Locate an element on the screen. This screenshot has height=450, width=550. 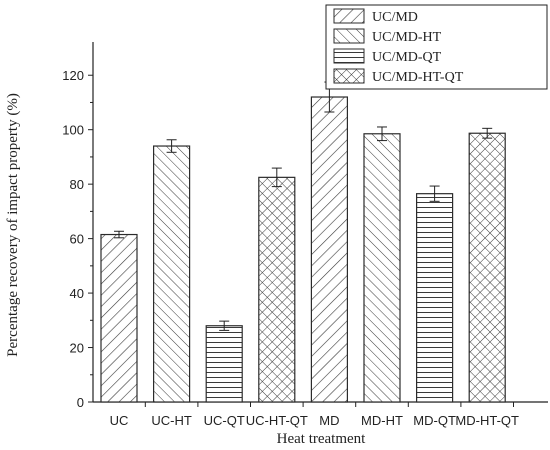
y-tick-label: 60 is located at coordinates (77, 239).